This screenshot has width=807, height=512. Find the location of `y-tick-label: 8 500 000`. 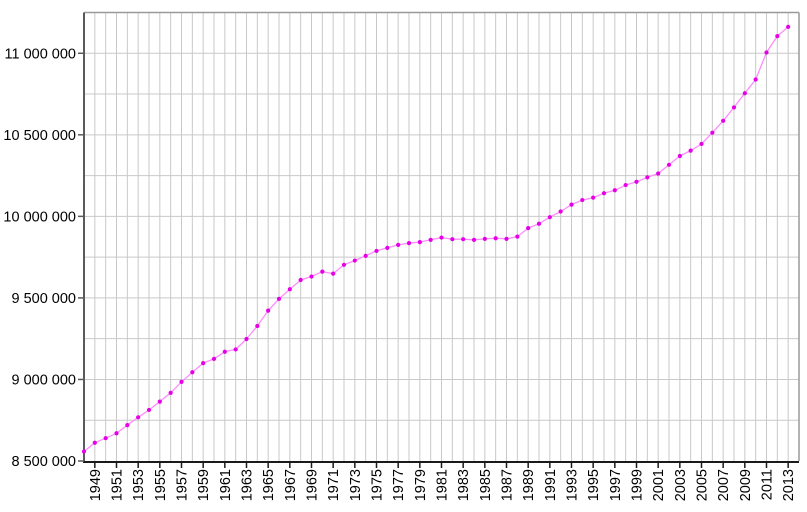

y-tick-label: 8 500 000 is located at coordinates (43, 462).